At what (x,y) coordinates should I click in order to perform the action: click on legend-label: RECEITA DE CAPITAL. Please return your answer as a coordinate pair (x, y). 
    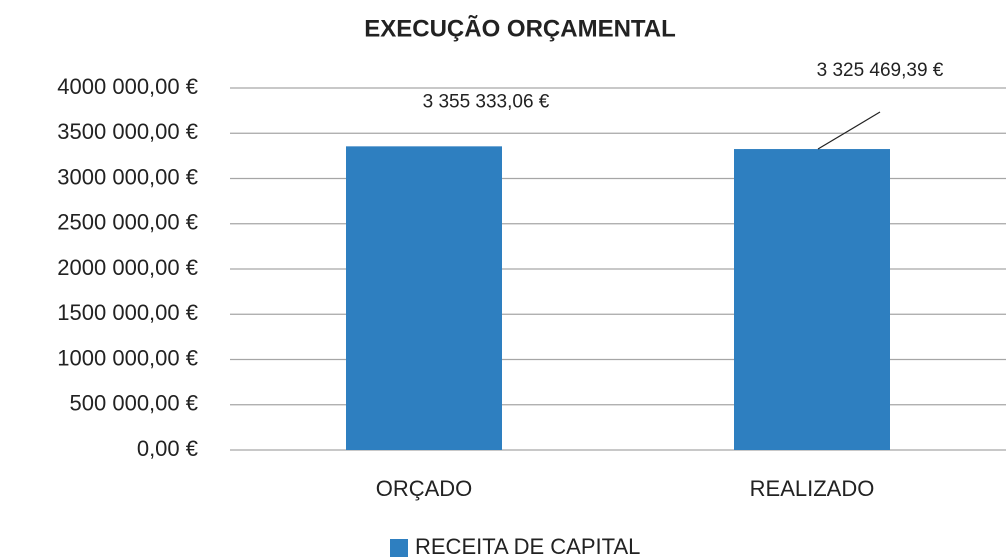
    Looking at the image, I should click on (527, 546).